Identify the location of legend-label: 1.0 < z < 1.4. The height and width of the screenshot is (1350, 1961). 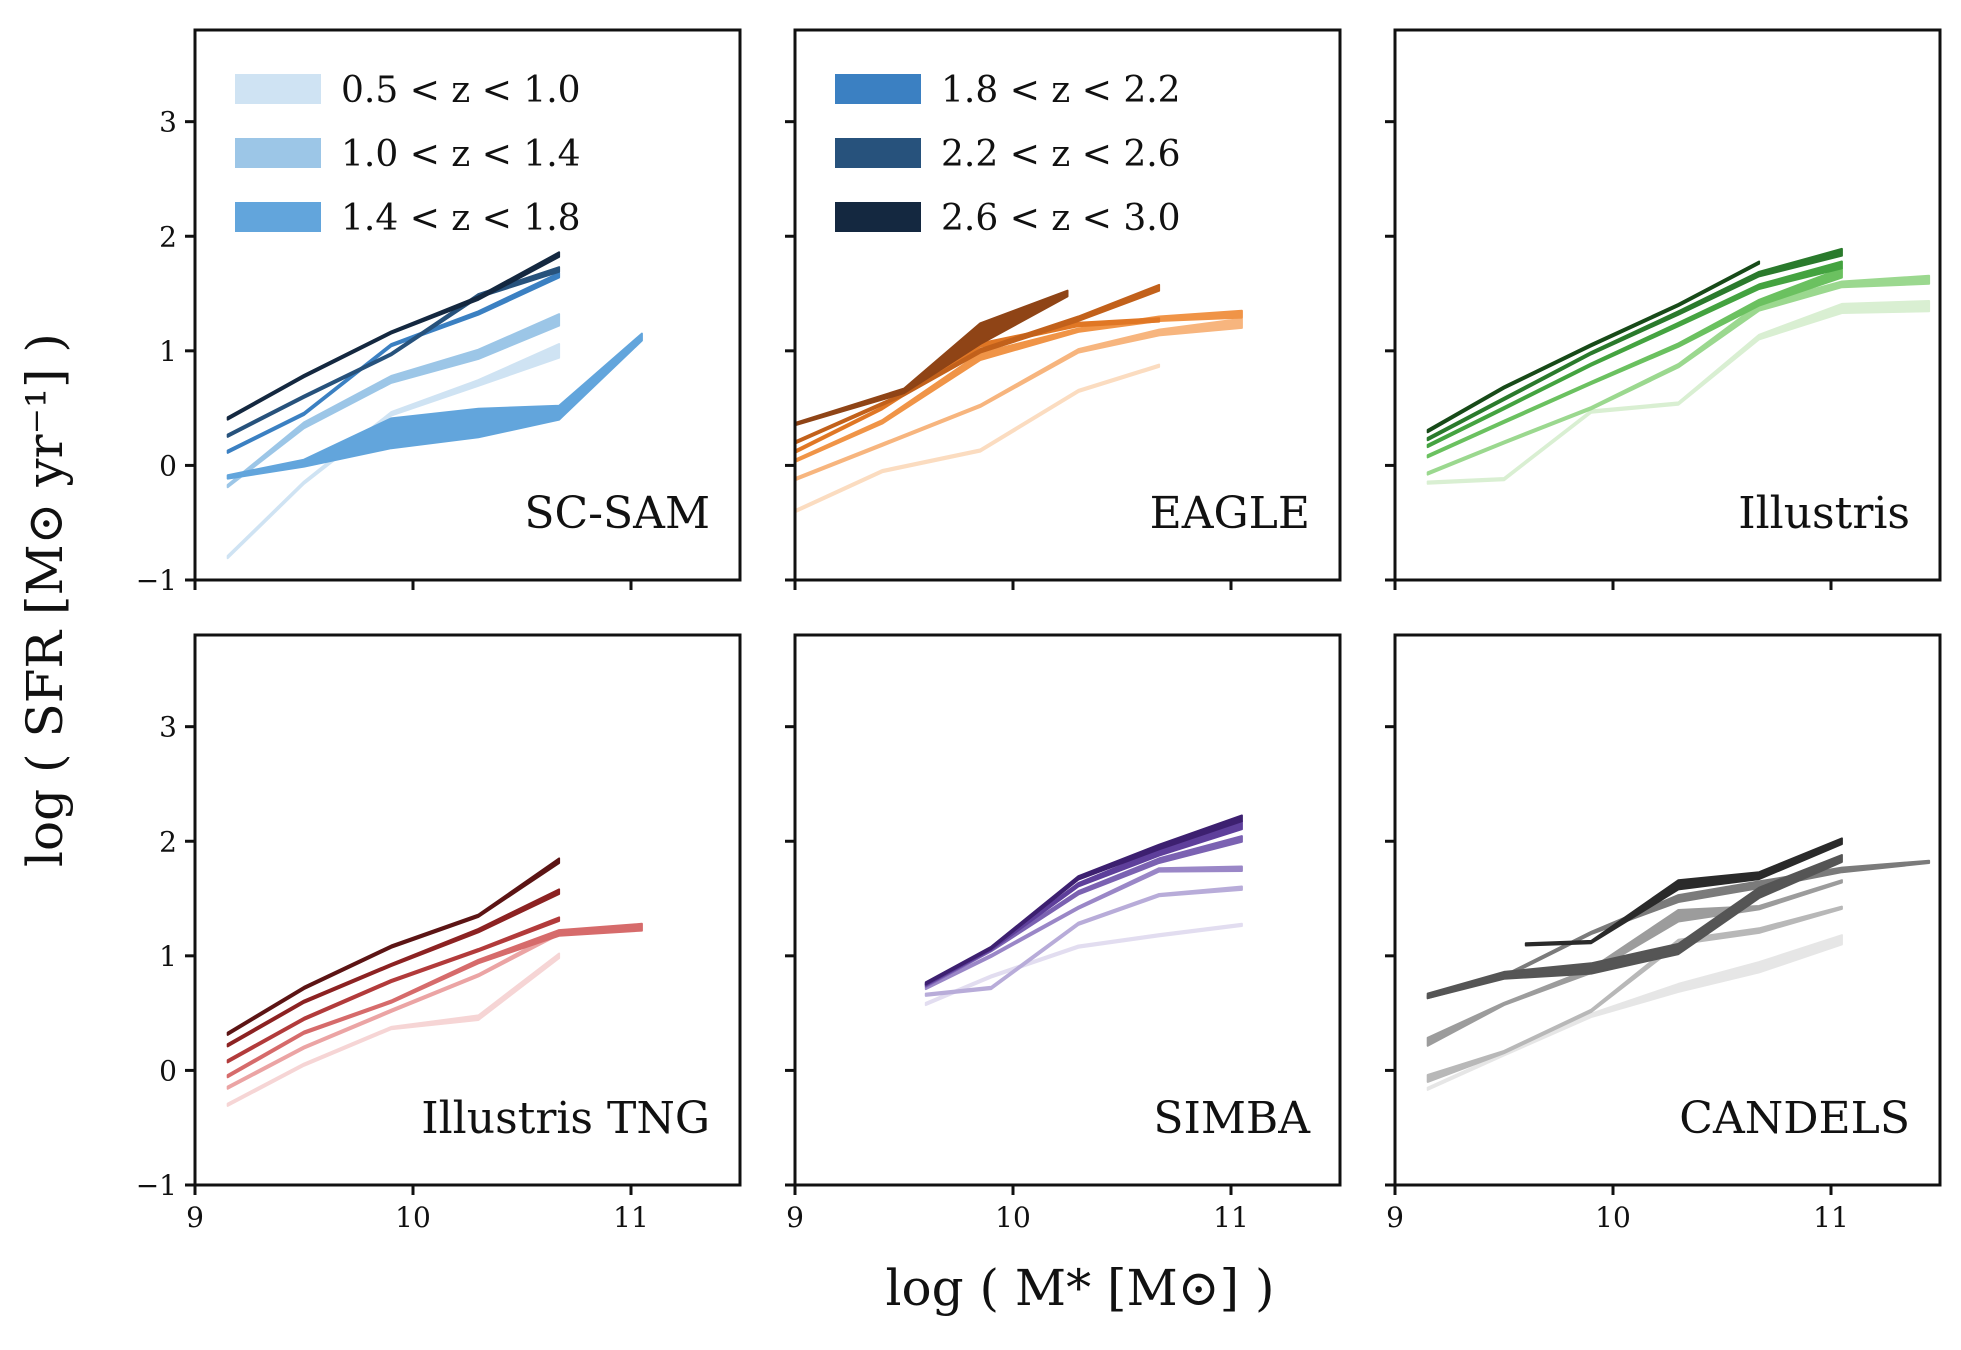
(461, 154).